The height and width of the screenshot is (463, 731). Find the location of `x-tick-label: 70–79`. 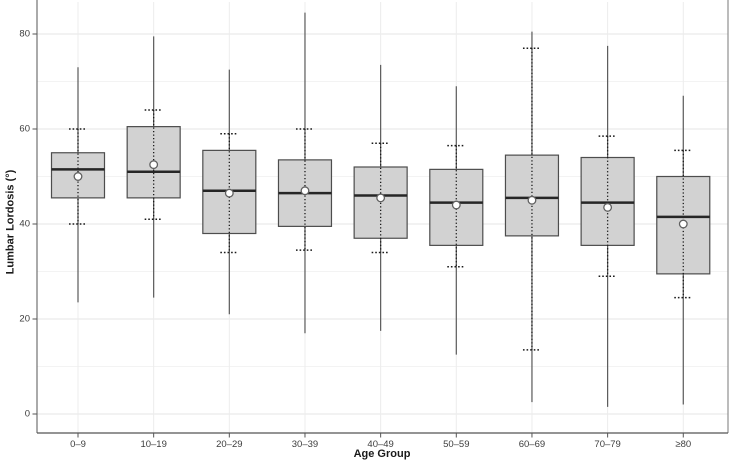

x-tick-label: 70–79 is located at coordinates (607, 444).